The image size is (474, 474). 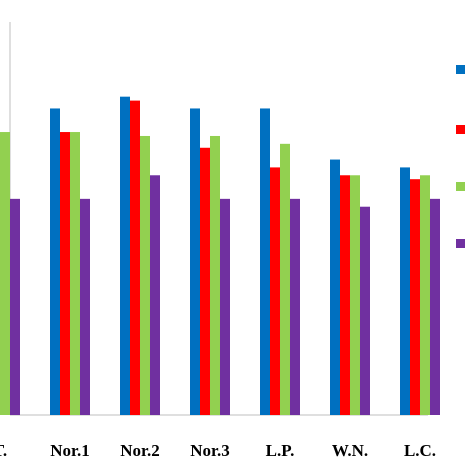 What do you see at coordinates (425, 295) in the screenshot?
I see `bar-series3-L.C.` at bounding box center [425, 295].